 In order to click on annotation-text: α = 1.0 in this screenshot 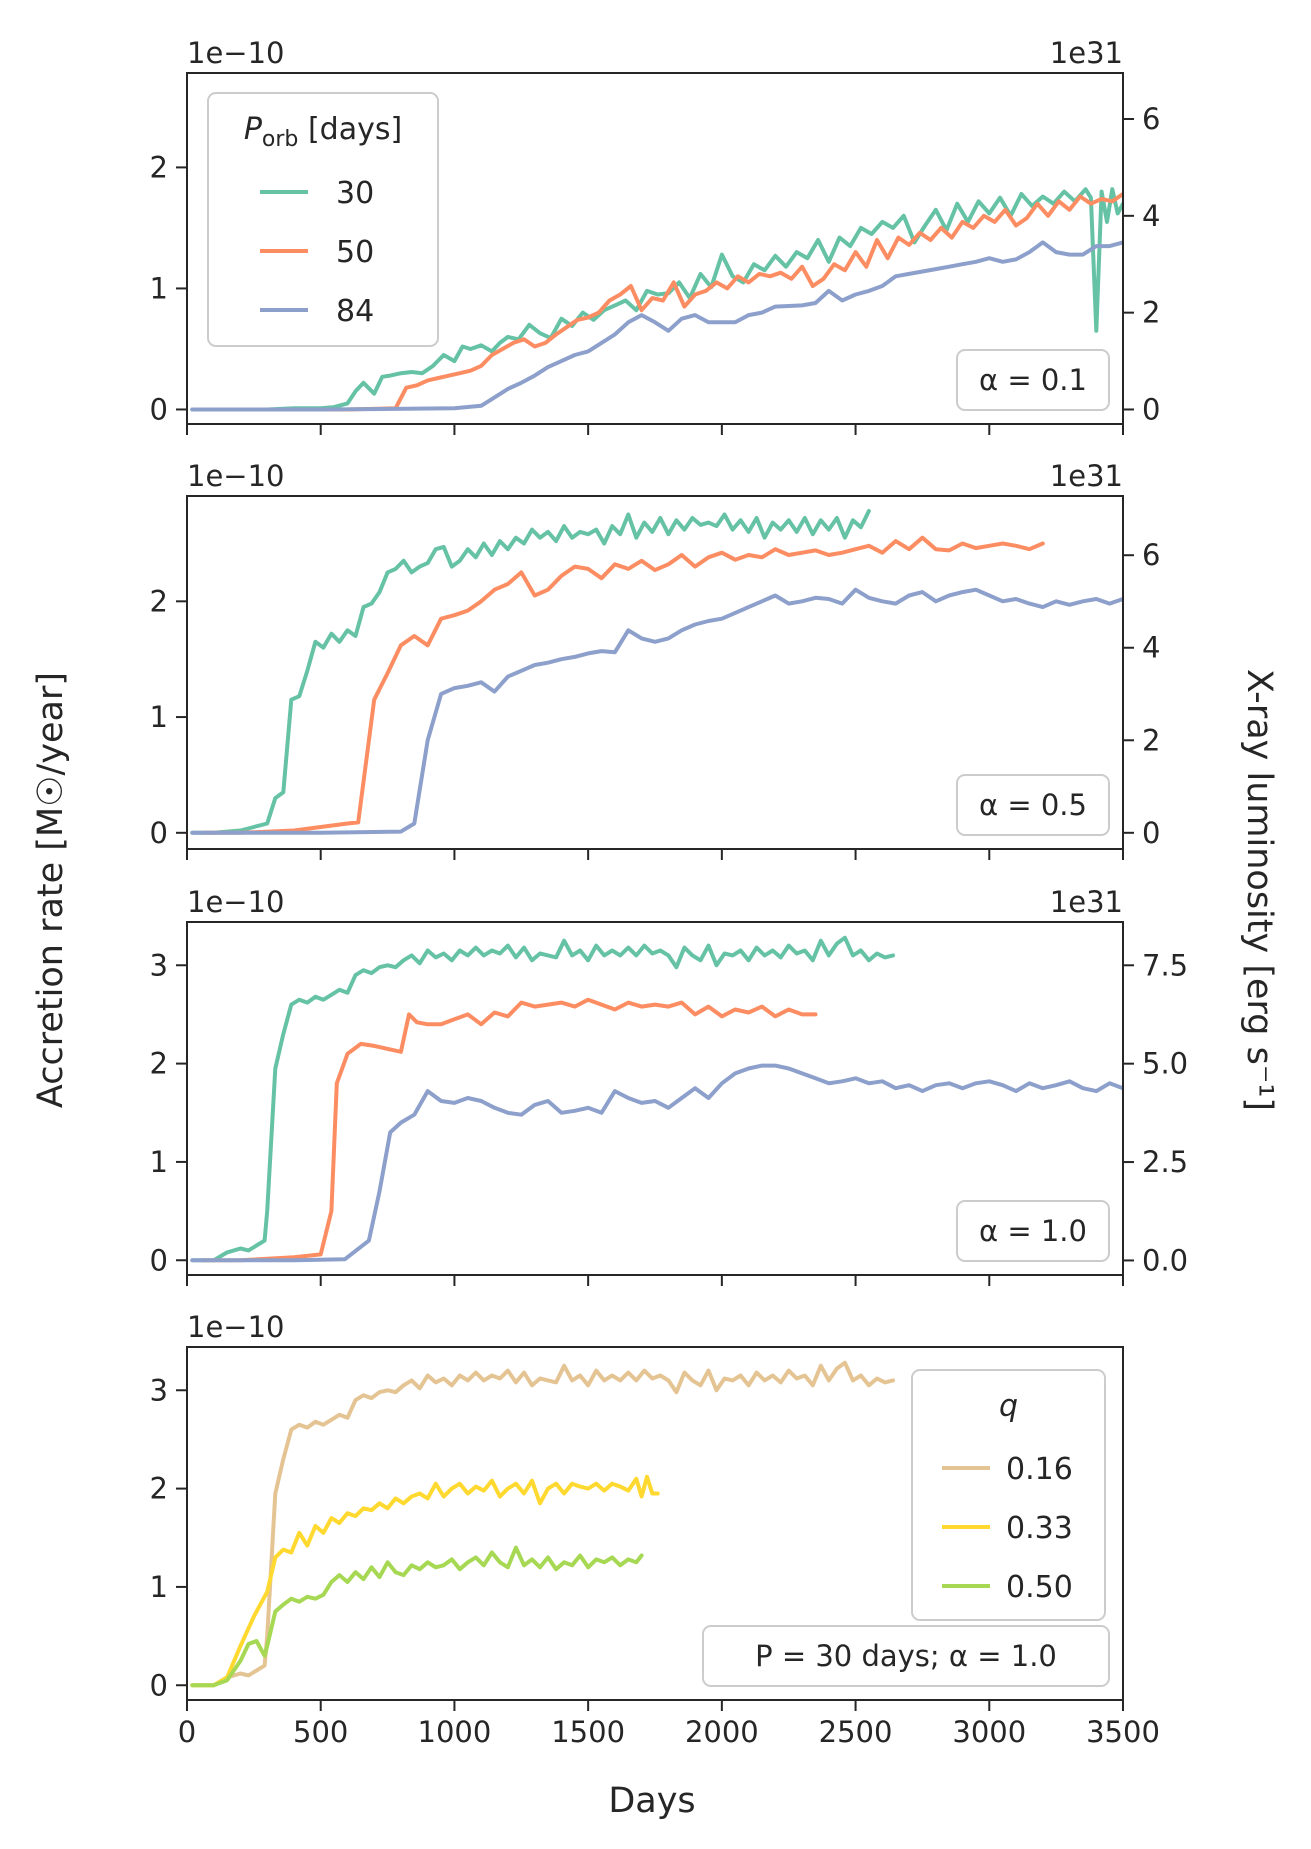, I will do `click(1033, 1231)`.